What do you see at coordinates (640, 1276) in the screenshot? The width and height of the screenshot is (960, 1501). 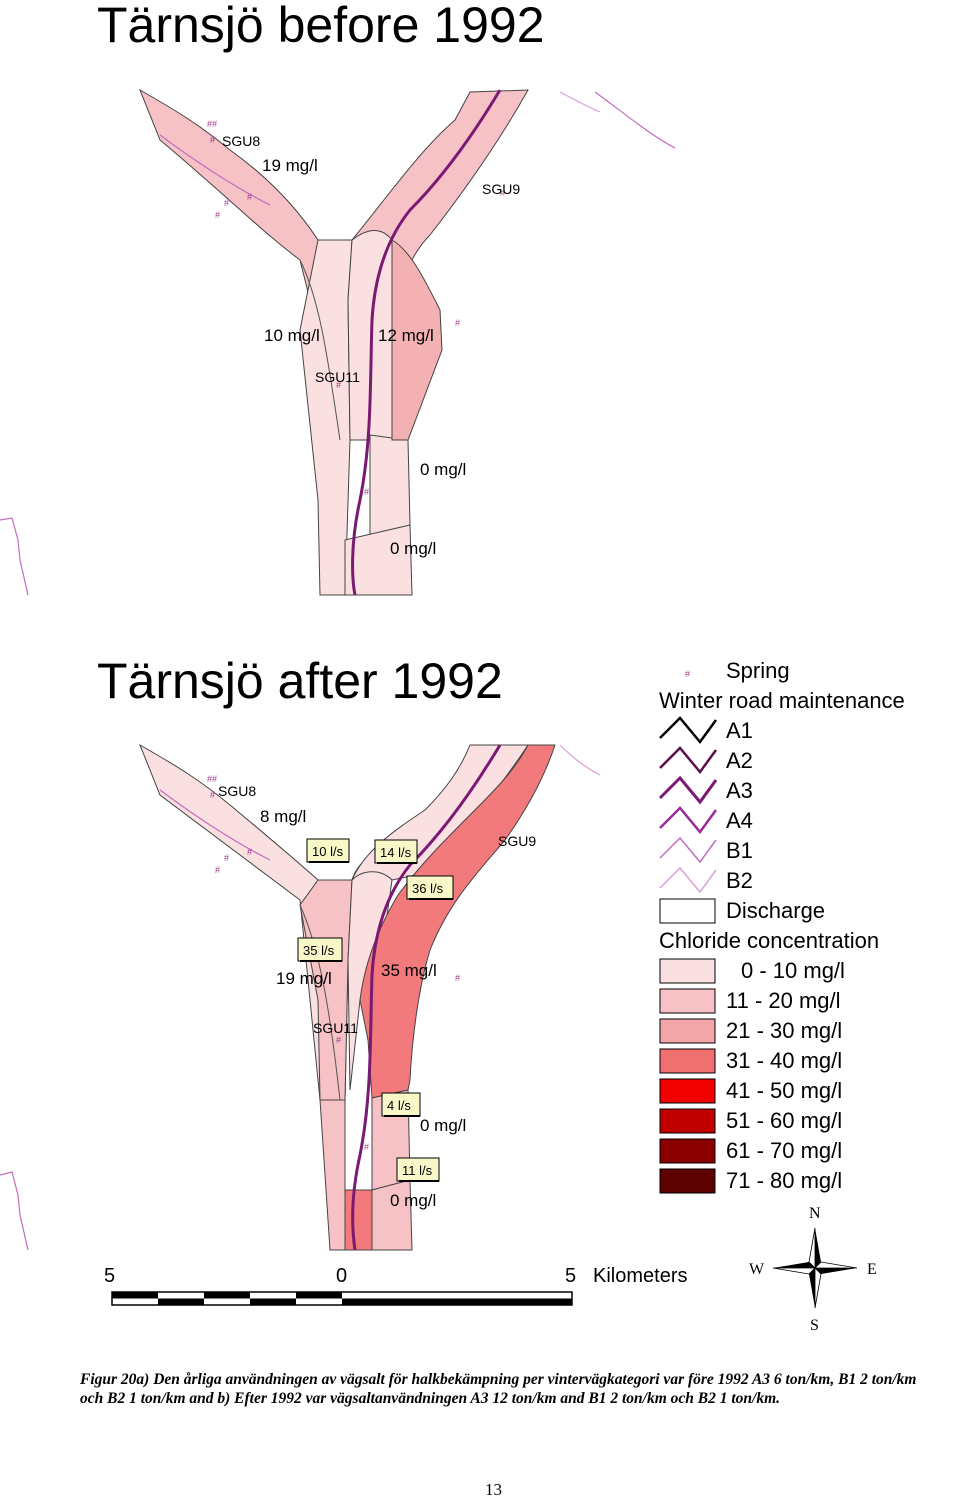 I see `scale-unit: Kilometers` at bounding box center [640, 1276].